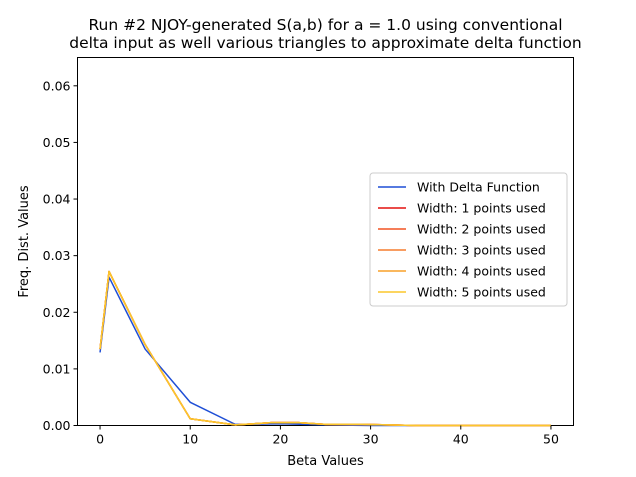  Describe the element at coordinates (24, 241) in the screenshot. I see `y-axis-label: Freq. Dist. Values` at that location.